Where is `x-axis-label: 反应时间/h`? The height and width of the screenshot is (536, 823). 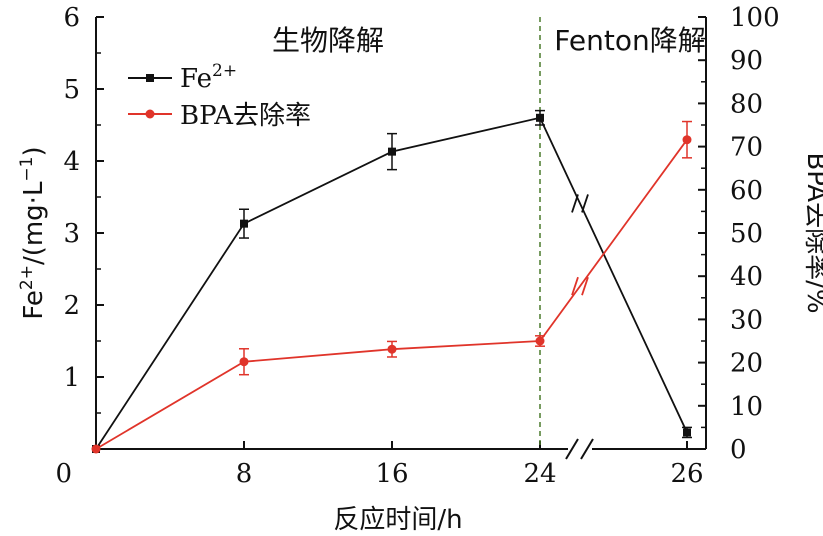
x-axis-label: 反应时间/h is located at coordinates (397, 520).